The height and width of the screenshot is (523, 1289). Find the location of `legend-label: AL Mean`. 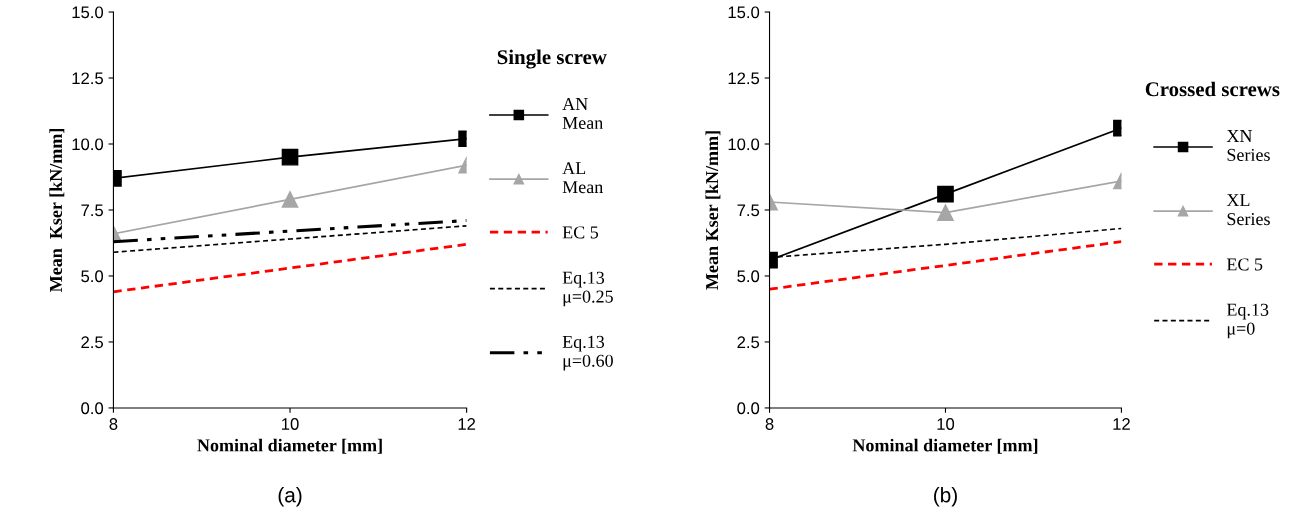

legend-label: AL Mean is located at coordinates (582, 178).